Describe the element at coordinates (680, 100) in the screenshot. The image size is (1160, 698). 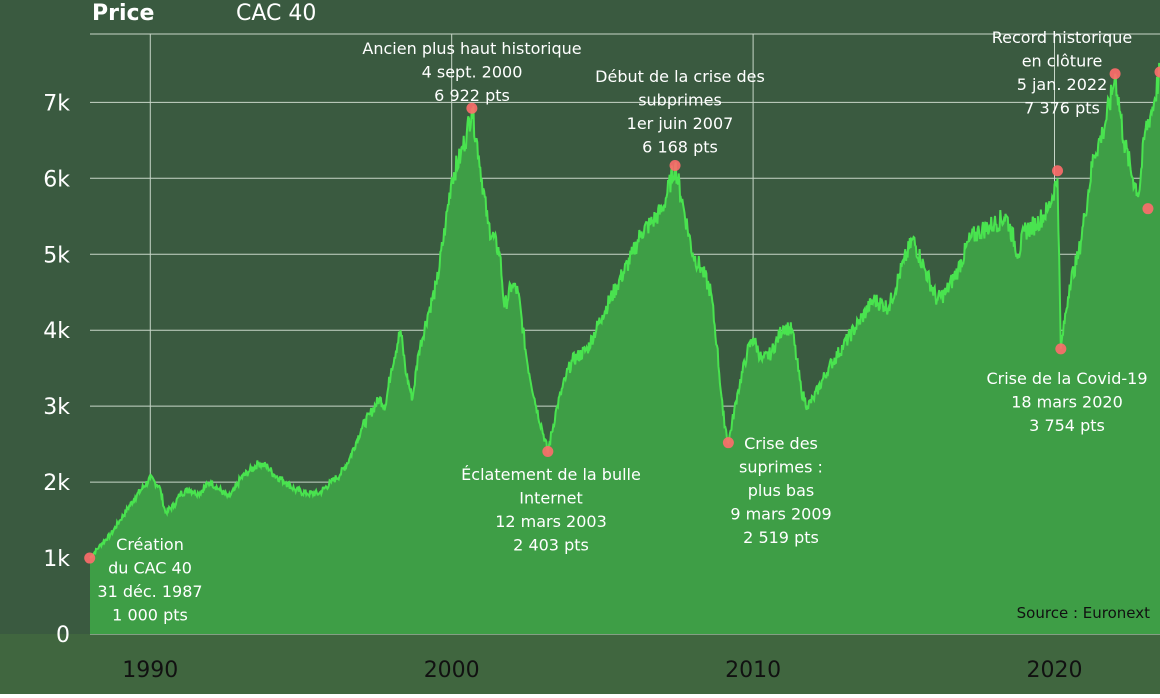
I see `annotation-line: subprimes` at that location.